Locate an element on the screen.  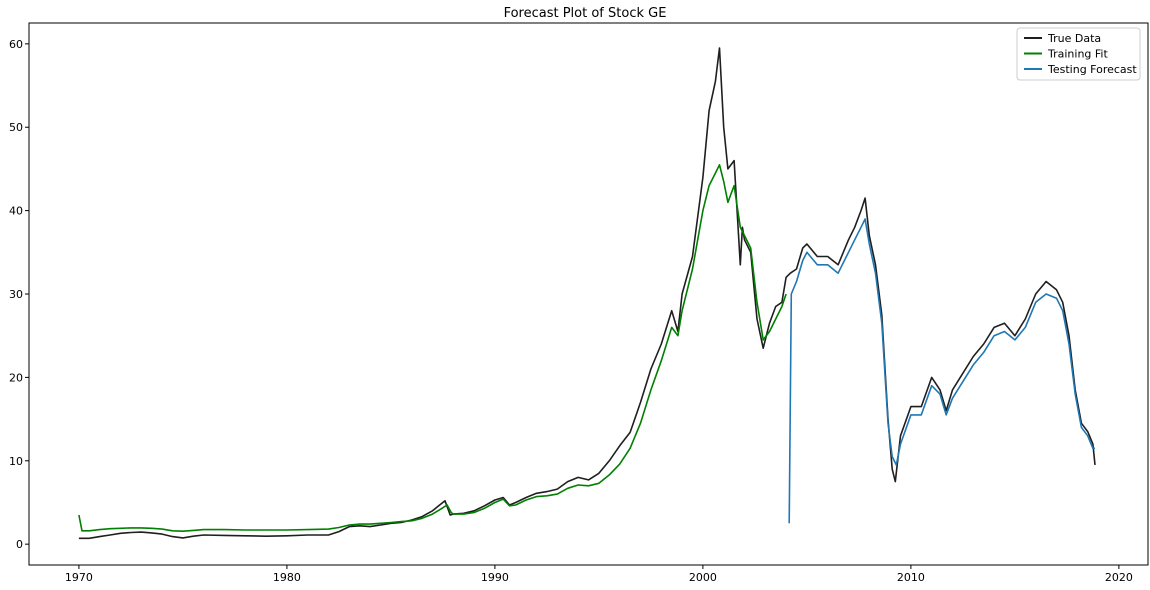
legend-box is located at coordinates (1078, 54).